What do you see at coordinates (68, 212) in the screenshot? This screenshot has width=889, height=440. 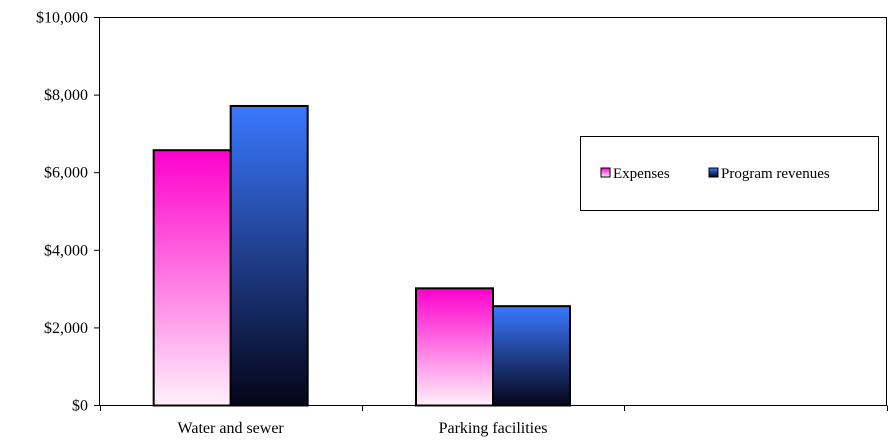 I see `y-axis-ticks: $0 $2,000 $4,000 $6,000 $8,000 $10,000` at bounding box center [68, 212].